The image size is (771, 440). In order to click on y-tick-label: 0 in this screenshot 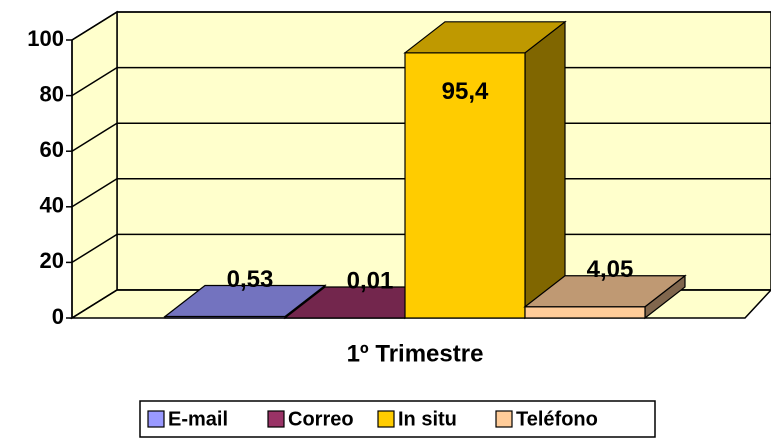, I will do `click(58, 316)`.